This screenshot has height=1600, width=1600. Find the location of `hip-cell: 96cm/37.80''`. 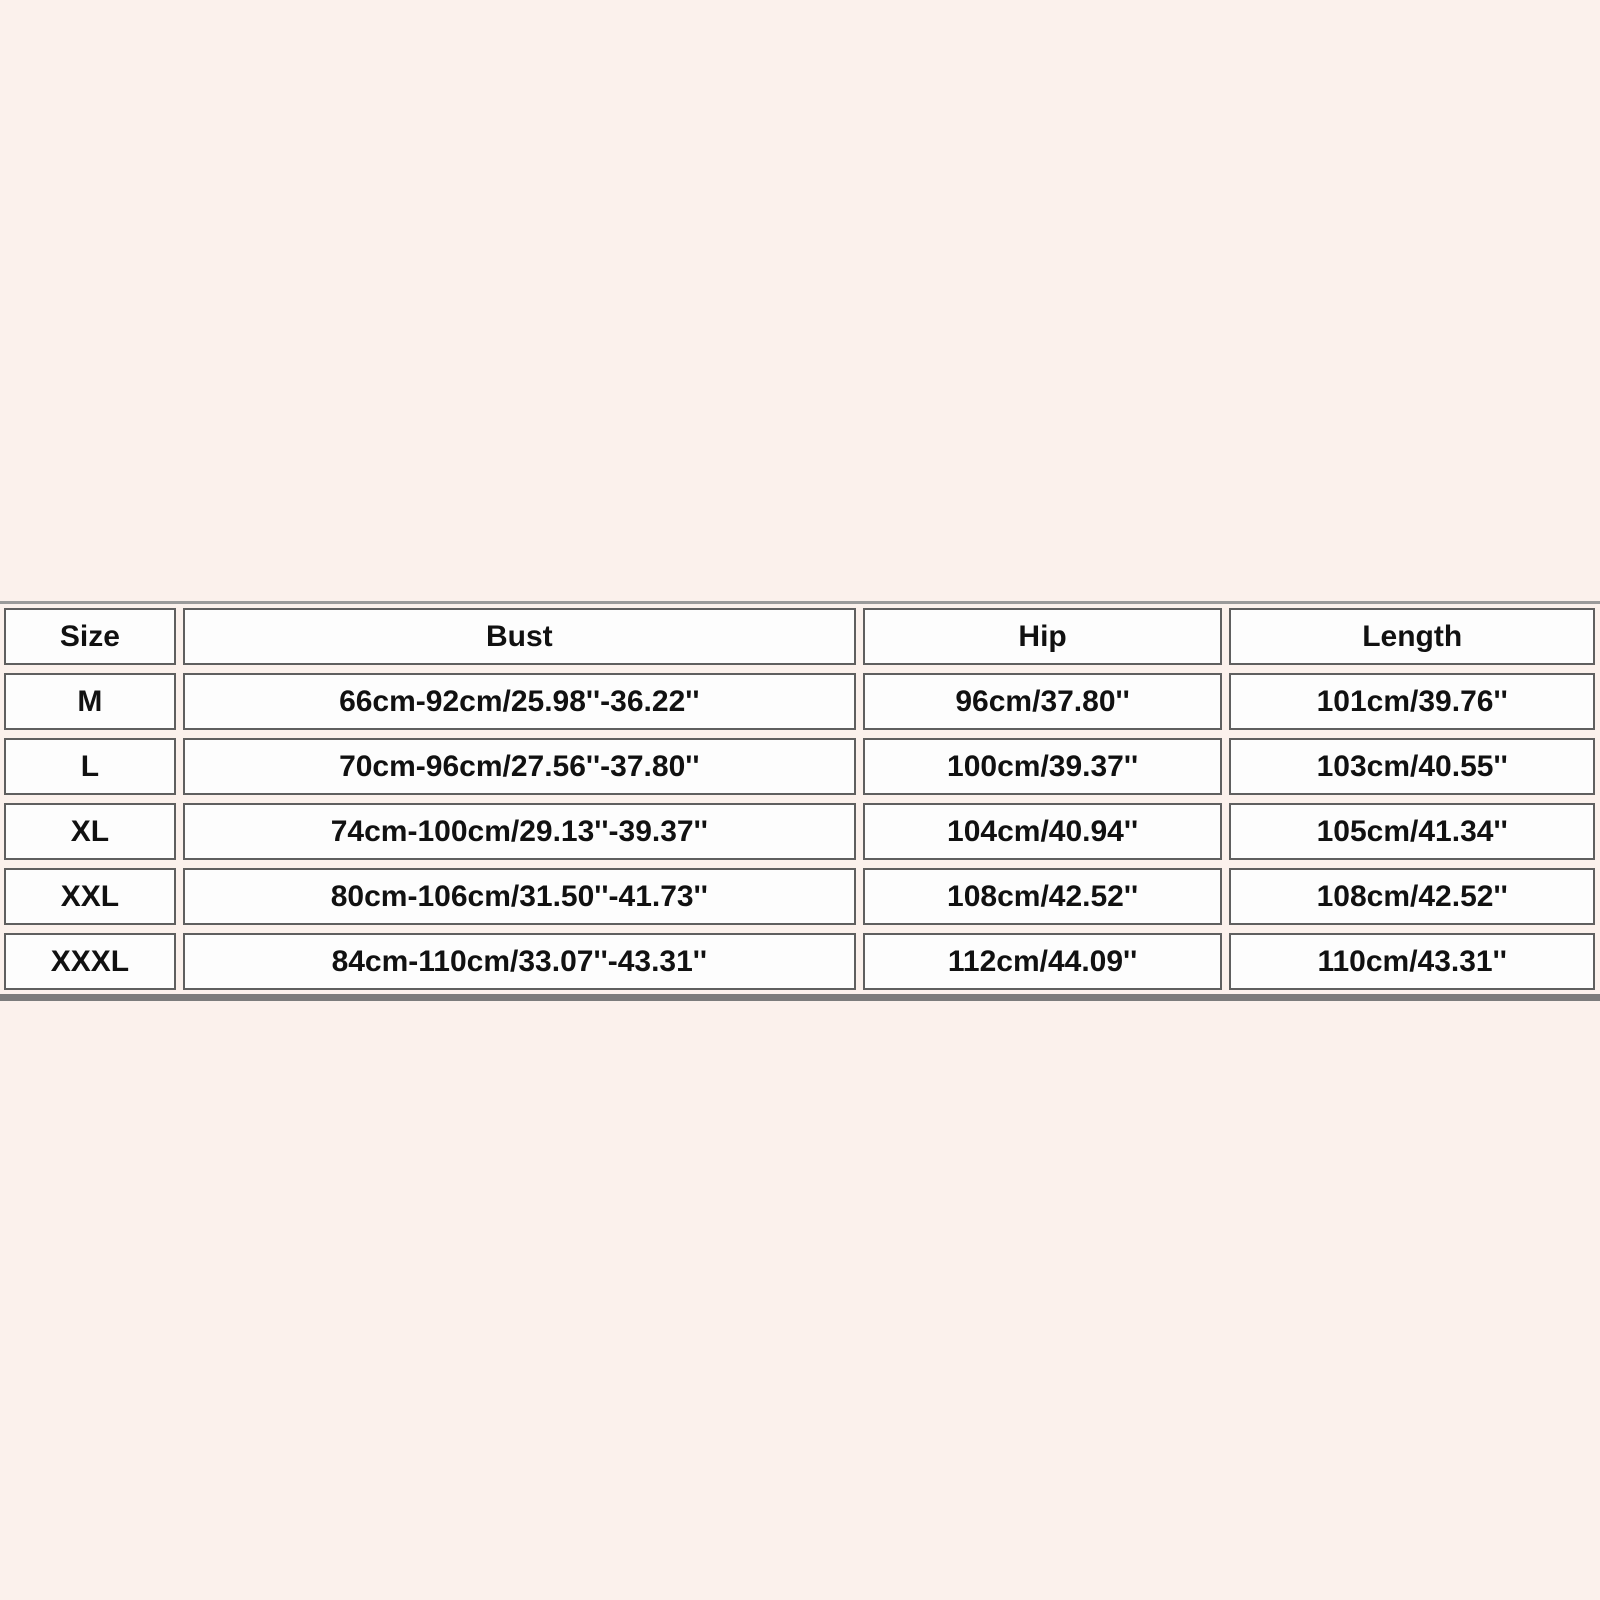

hip-cell: 96cm/37.80'' is located at coordinates (1042, 701).